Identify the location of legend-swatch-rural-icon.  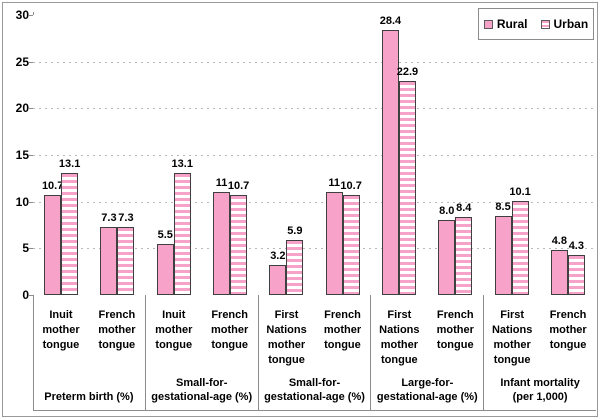
(488, 24).